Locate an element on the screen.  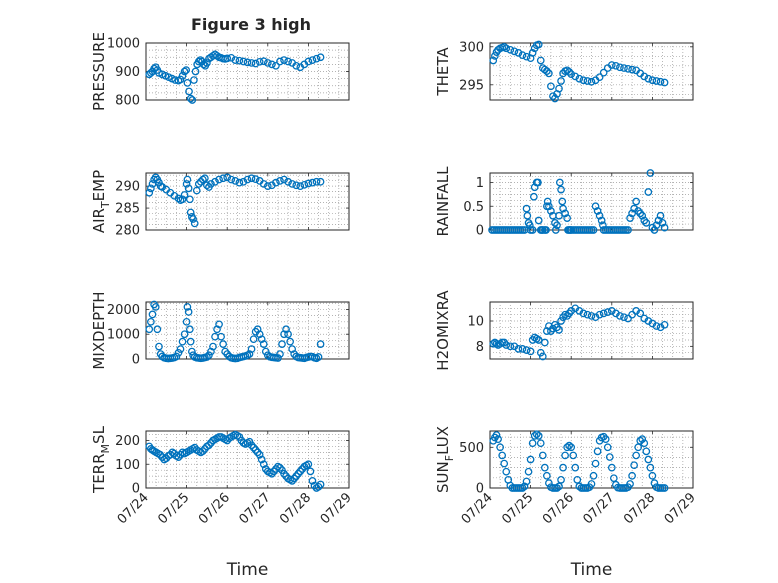
y-tick-label: 0 is located at coordinates (480, 489).